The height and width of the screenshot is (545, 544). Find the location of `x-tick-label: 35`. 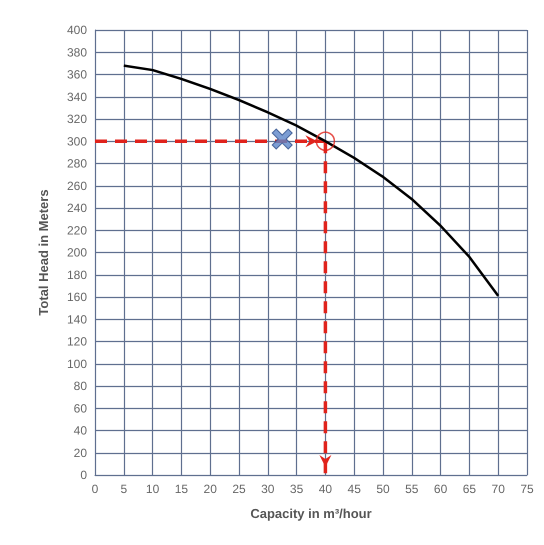

x-tick-label: 35 is located at coordinates (297, 489).